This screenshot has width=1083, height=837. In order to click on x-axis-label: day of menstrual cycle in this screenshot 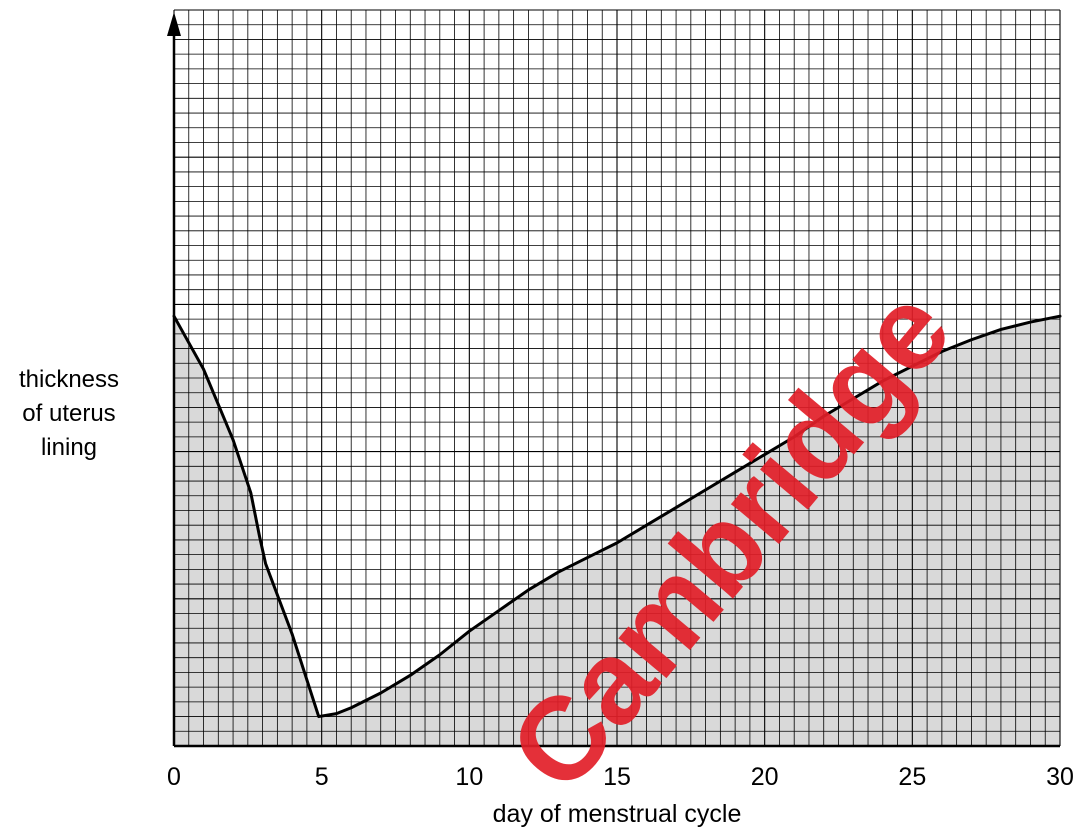, I will do `click(617, 814)`.